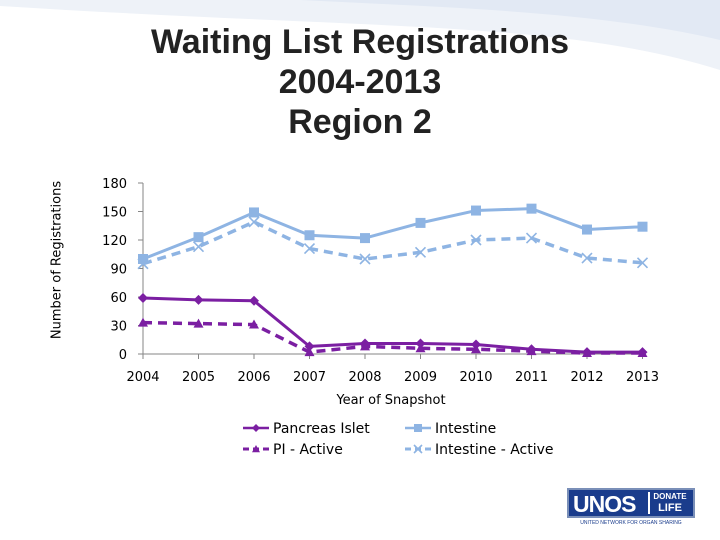  I want to click on logo-name: UNOS, so click(604, 504).